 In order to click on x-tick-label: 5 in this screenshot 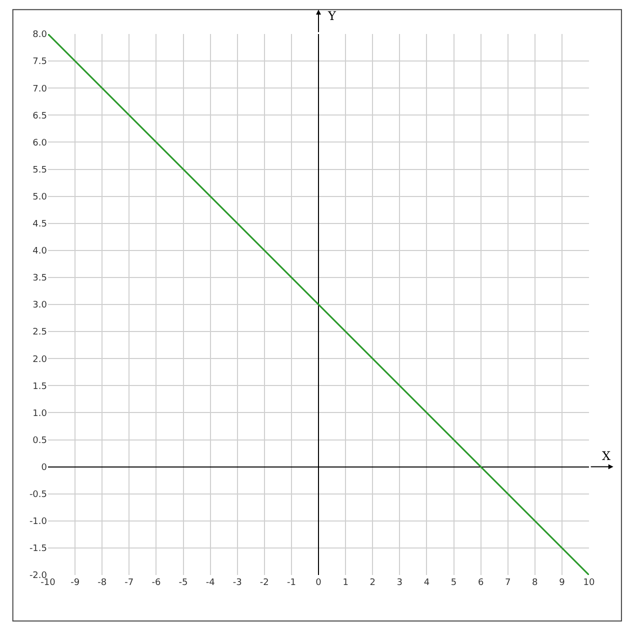, I will do `click(453, 583)`.